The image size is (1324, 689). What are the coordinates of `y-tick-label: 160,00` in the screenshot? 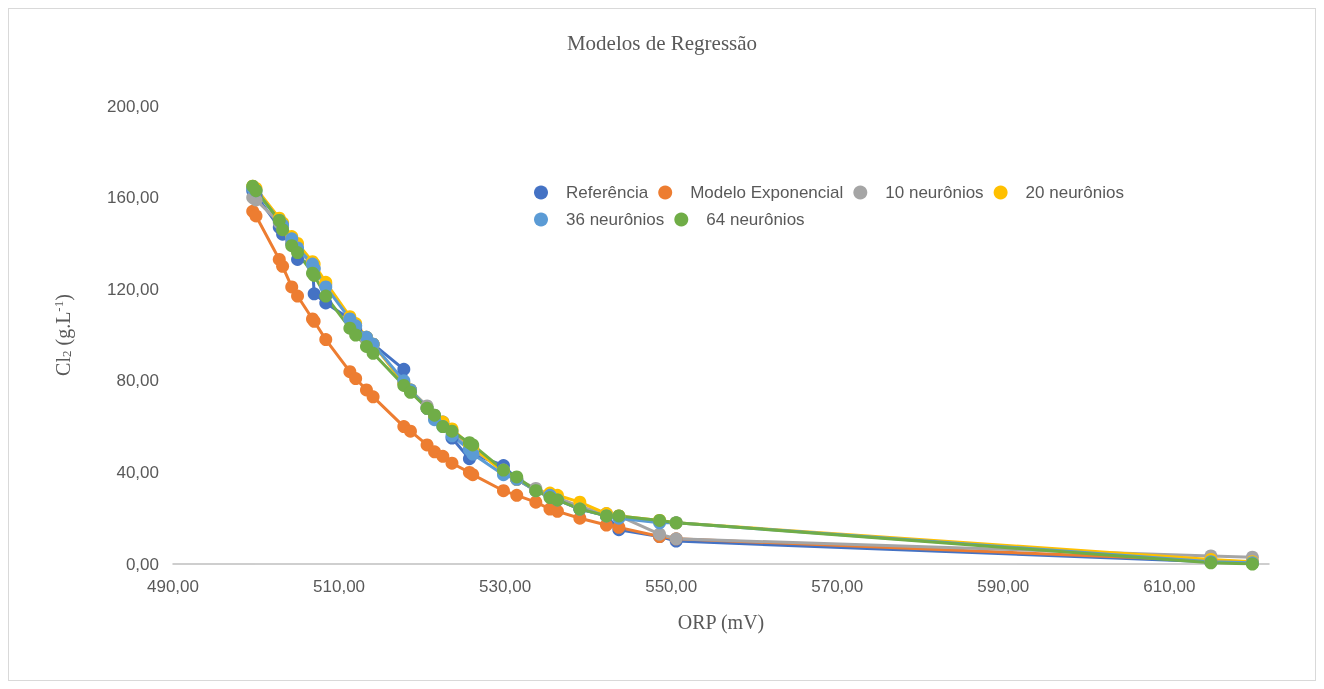 It's located at (133, 198).